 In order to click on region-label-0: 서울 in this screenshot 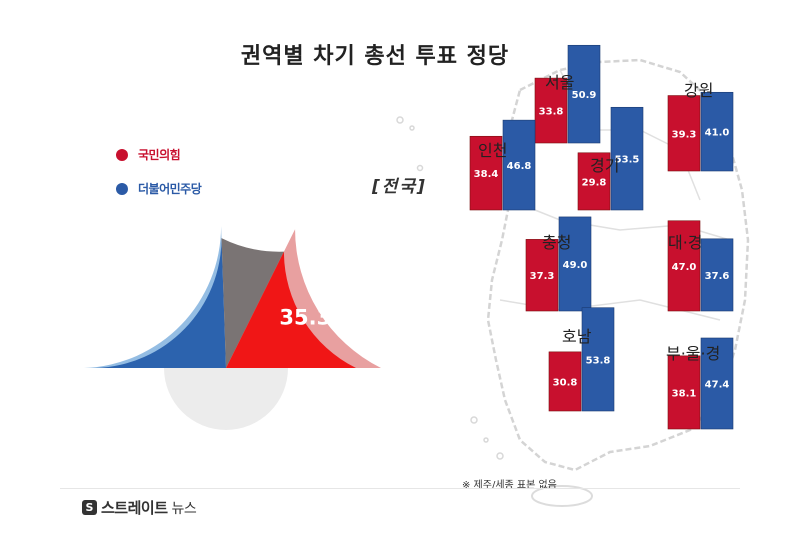, I will do `click(559, 82)`.